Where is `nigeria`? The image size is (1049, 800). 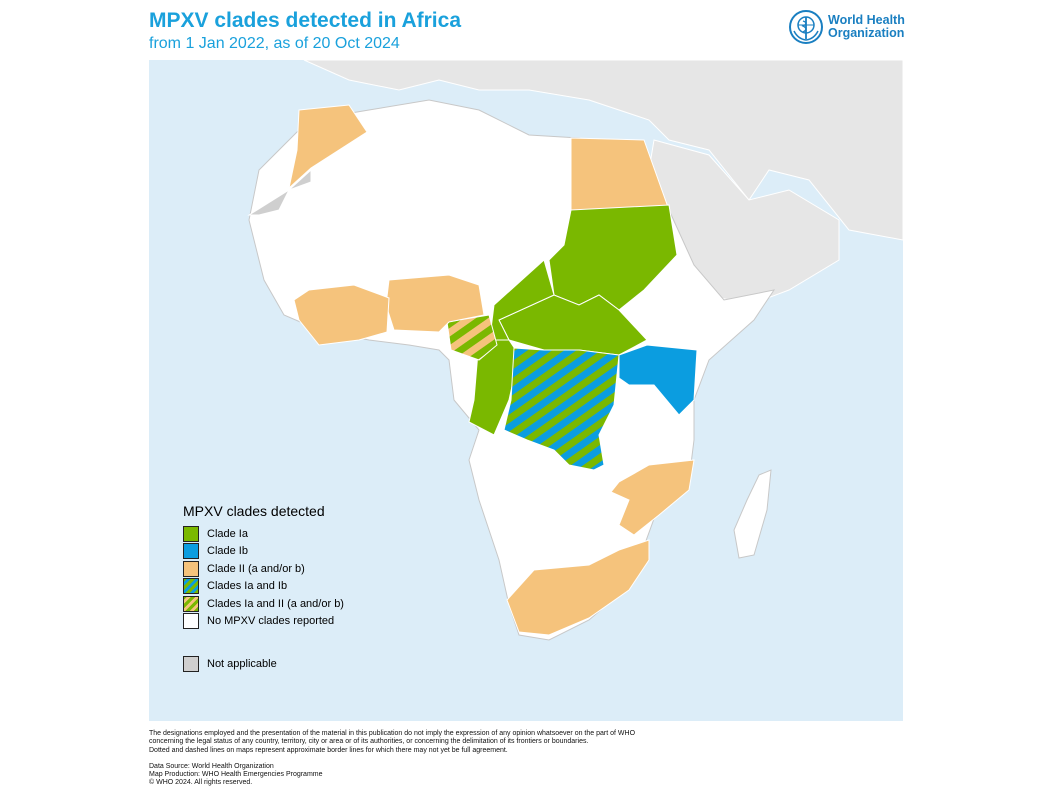
nigeria is located at coordinates (472, 337).